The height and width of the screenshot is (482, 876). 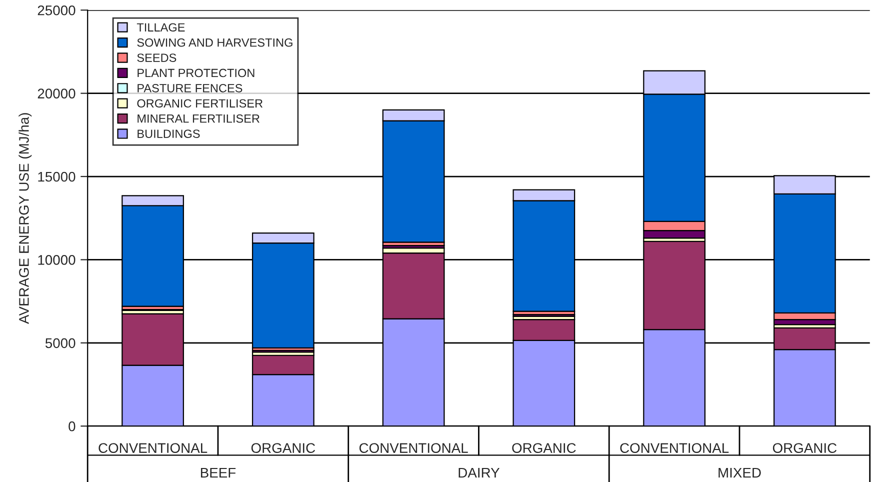 What do you see at coordinates (479, 473) in the screenshot?
I see `text: DAIRY` at bounding box center [479, 473].